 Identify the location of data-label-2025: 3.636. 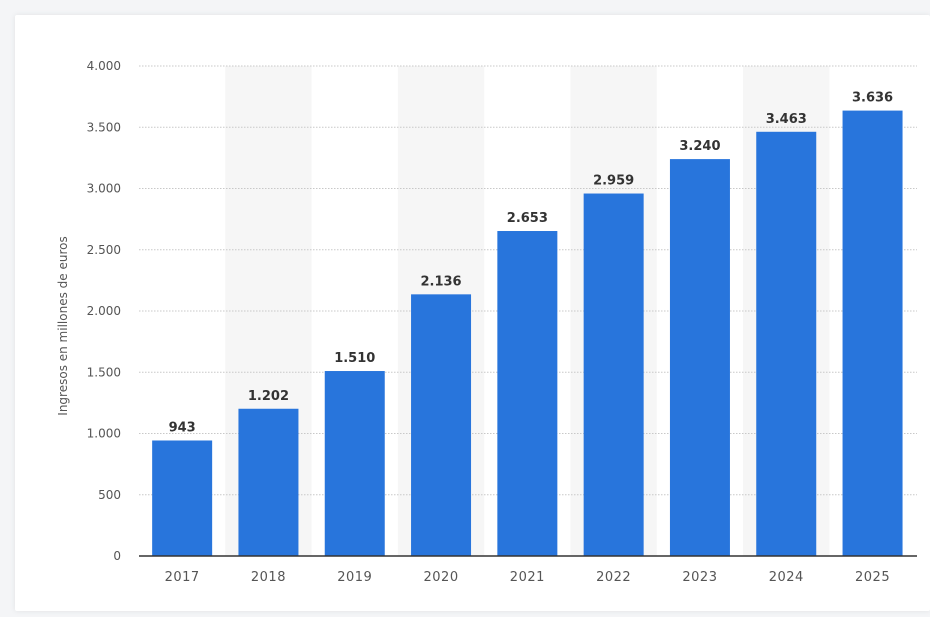
(872, 98).